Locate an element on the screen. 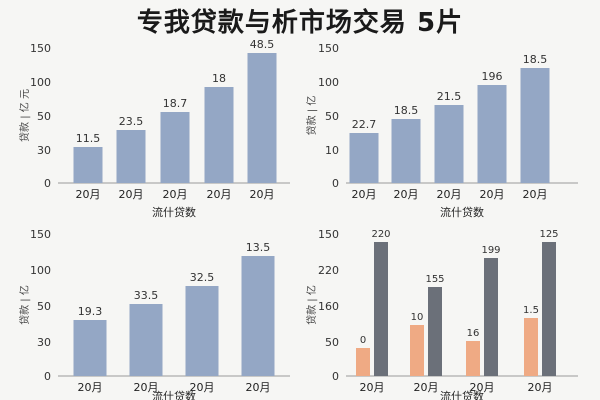 The width and height of the screenshot is (600, 400). data-label: 18 is located at coordinates (219, 78).